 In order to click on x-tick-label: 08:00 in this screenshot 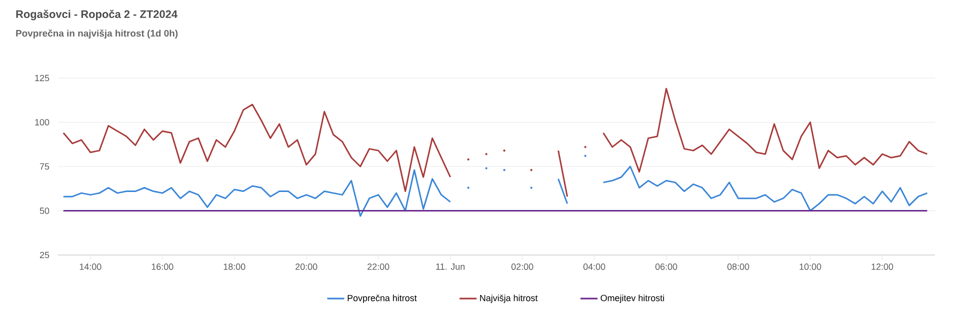, I will do `click(738, 267)`.